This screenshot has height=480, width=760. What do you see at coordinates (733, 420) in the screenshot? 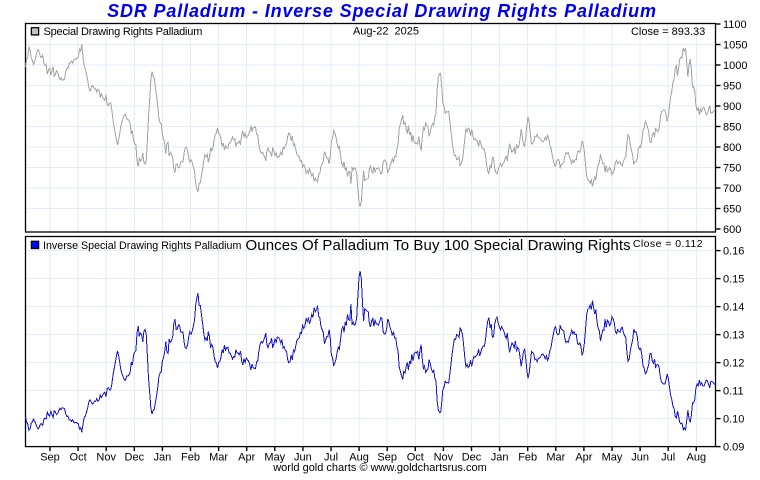
I see `svg-text: 0.10` at bounding box center [733, 420].